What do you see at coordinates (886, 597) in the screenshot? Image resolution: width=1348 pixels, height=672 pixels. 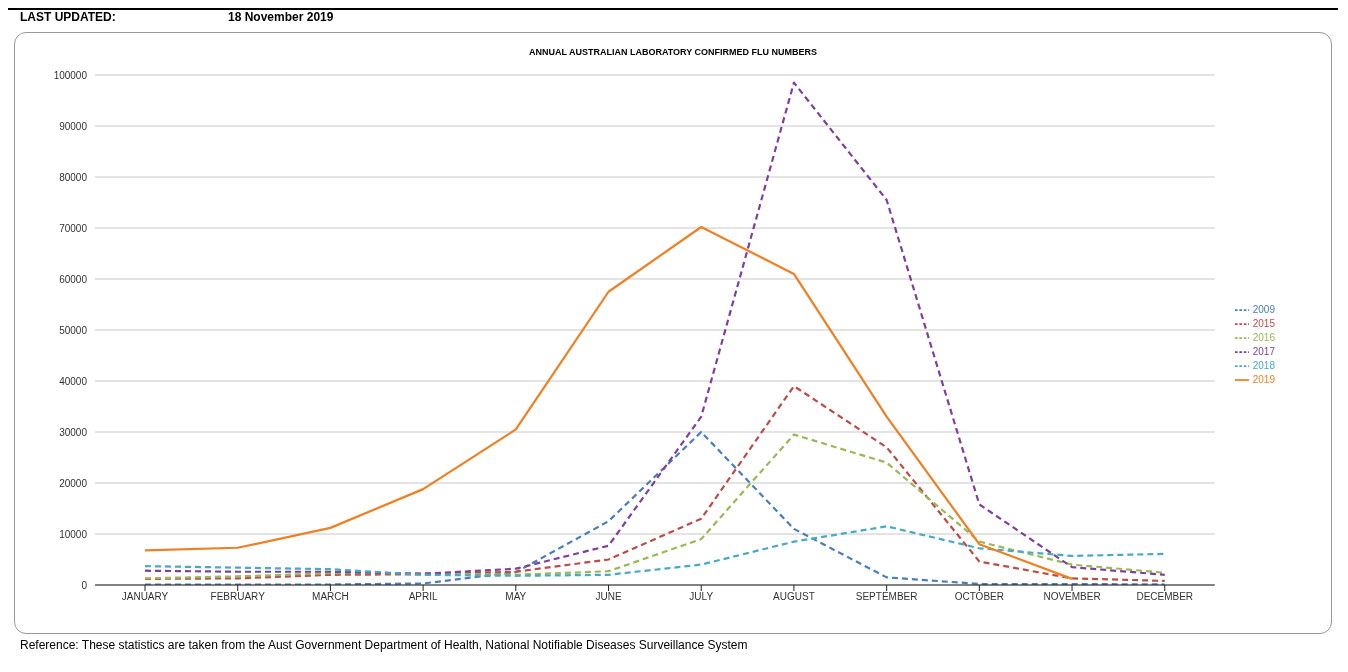 I see `x-tick-label: SEPTEMBER` at bounding box center [886, 597].